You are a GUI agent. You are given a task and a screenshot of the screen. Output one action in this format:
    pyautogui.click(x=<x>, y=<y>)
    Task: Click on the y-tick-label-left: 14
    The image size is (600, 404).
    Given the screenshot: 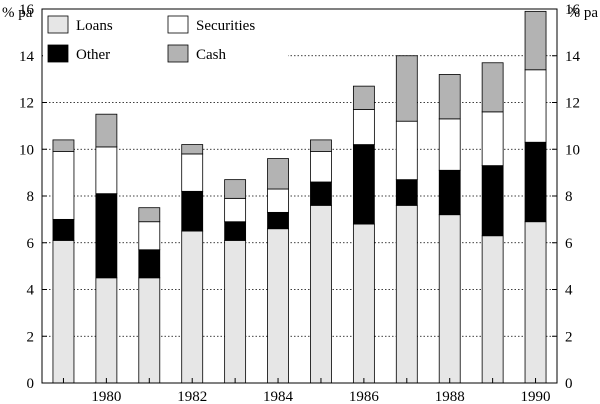 What is the action you would take?
    pyautogui.click(x=27, y=57)
    